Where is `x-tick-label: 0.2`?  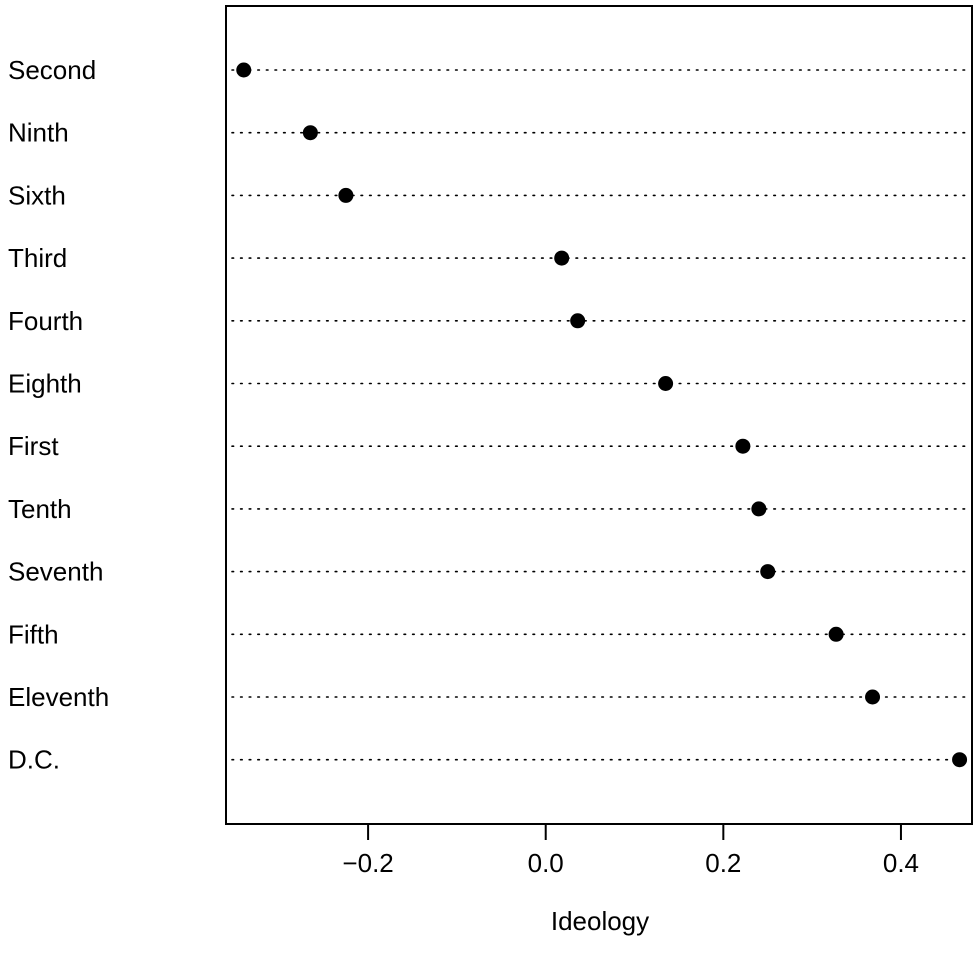
x-tick-label: 0.2 is located at coordinates (723, 863).